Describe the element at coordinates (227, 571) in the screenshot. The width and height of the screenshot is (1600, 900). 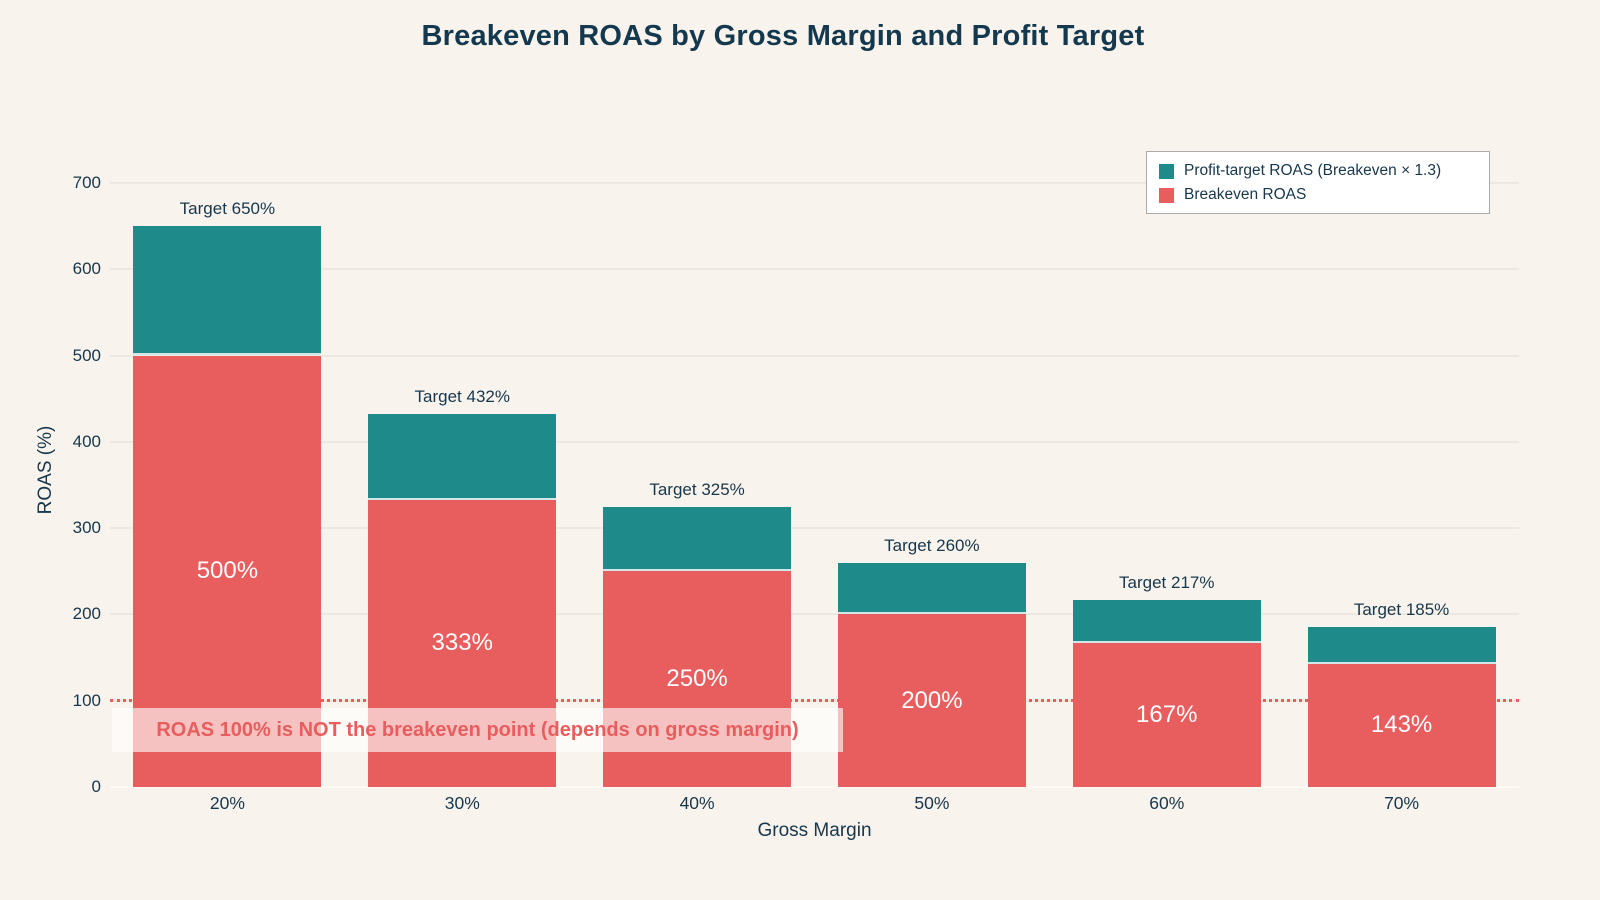
I see `bar-value-label-20%: 500%` at that location.